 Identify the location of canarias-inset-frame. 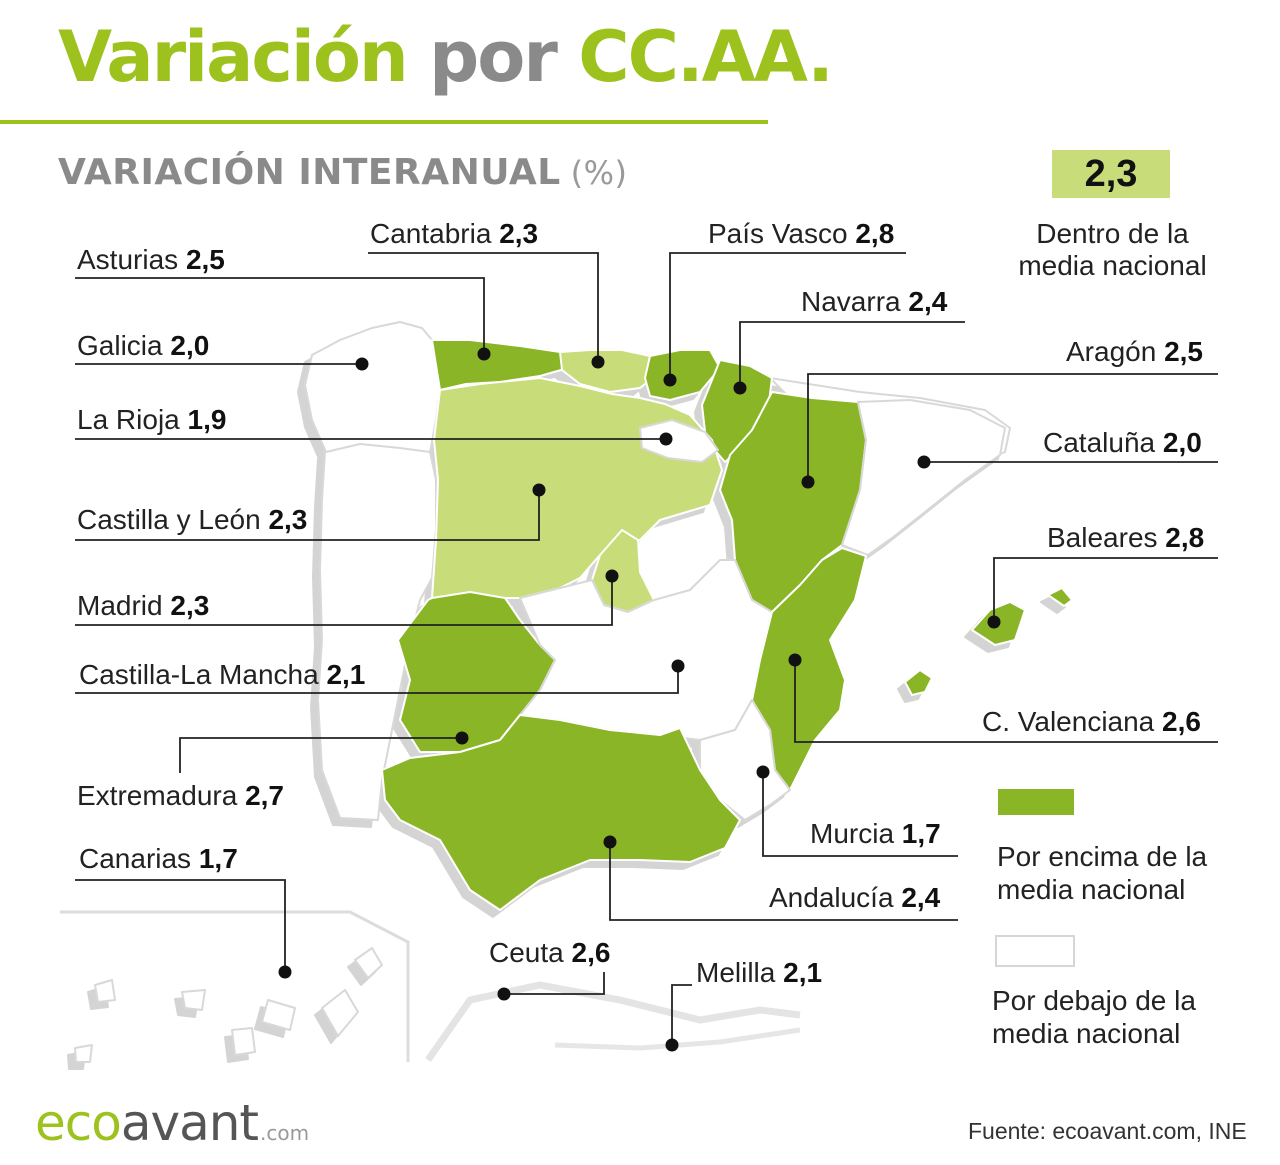
(235, 986).